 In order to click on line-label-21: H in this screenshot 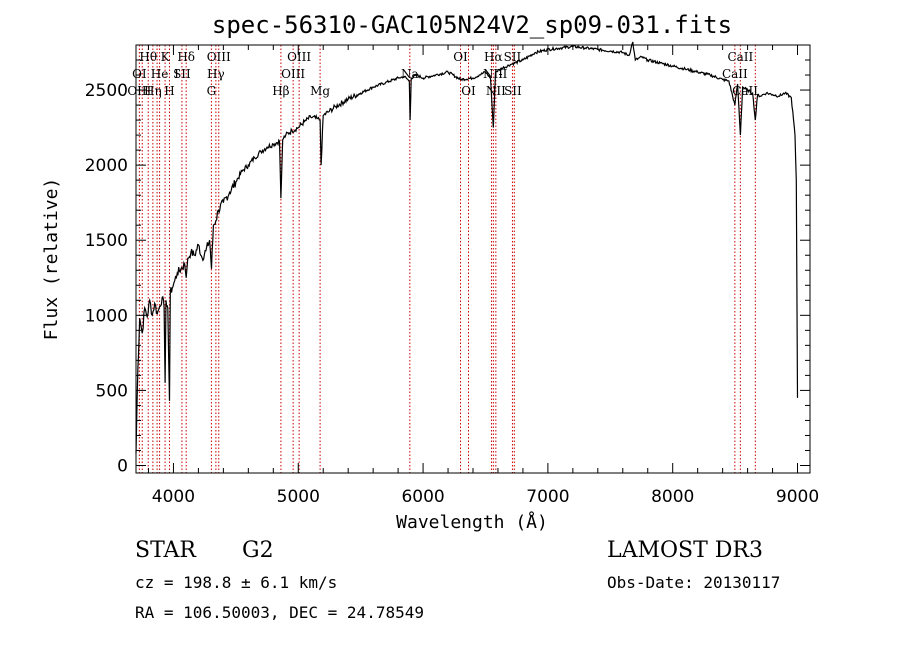, I will do `click(169, 91)`.